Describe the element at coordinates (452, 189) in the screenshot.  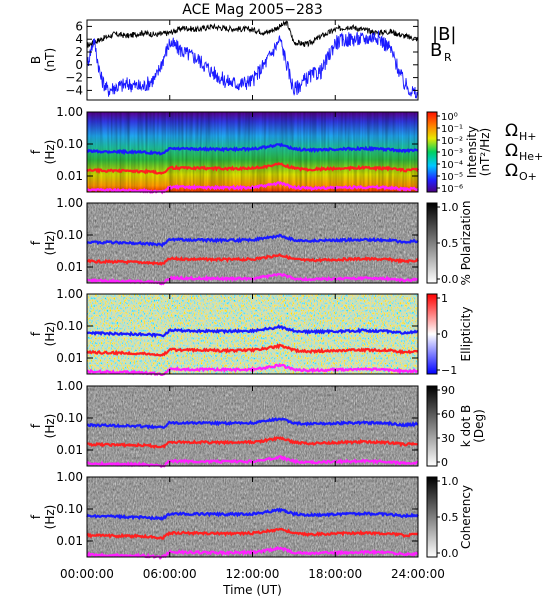
I see `colorbar-tick-label: 10⁻⁶` at that location.